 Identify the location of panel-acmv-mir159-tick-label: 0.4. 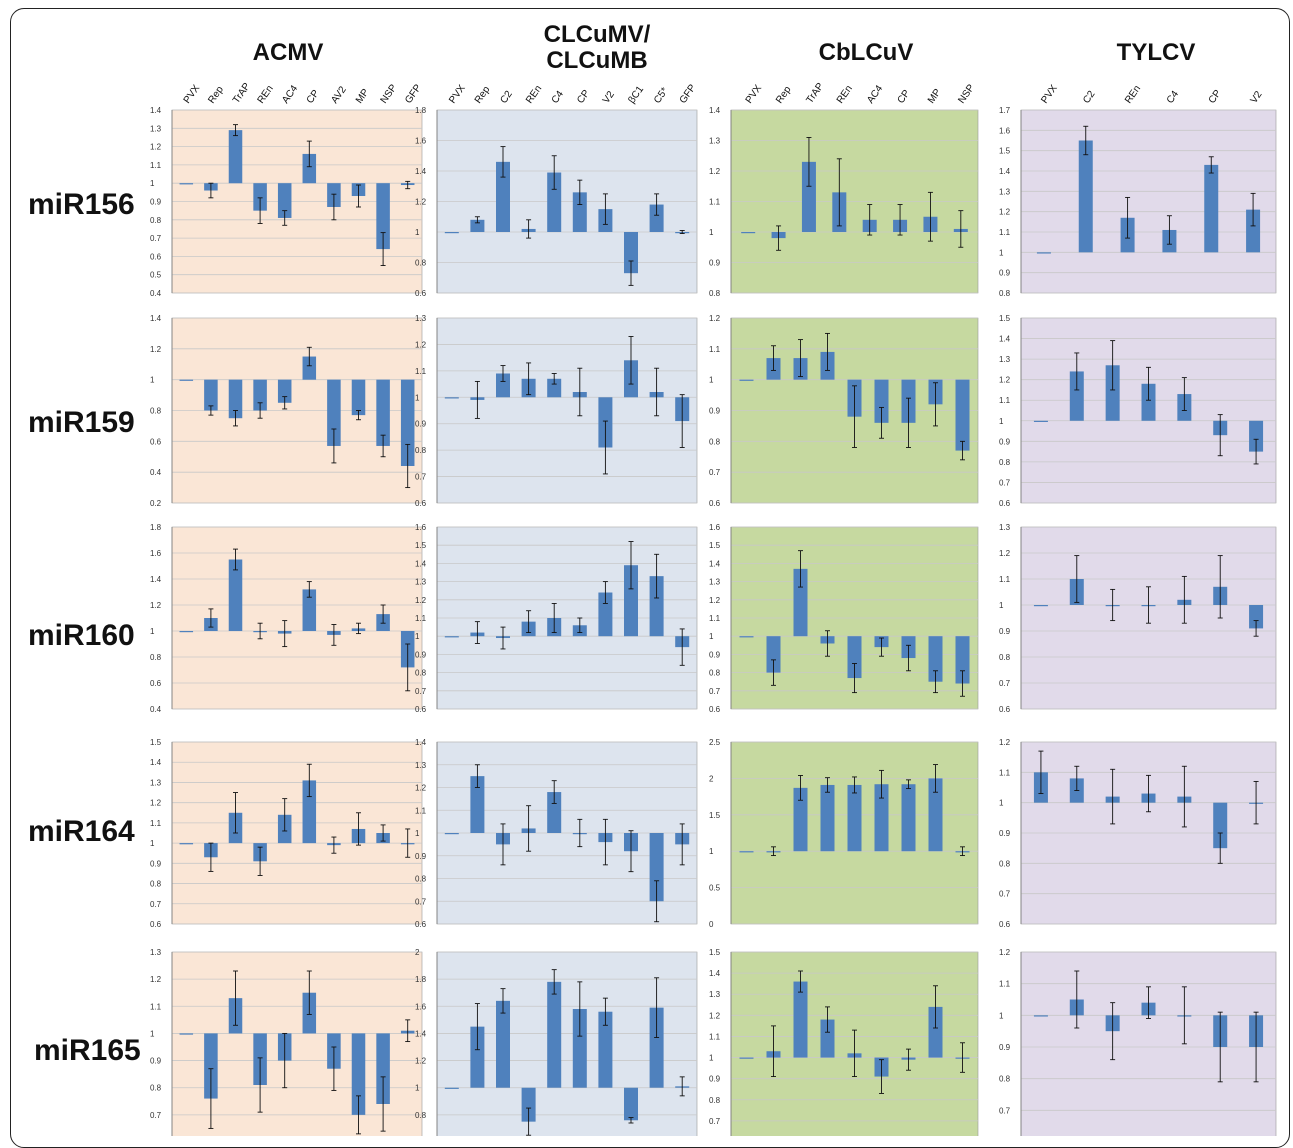
(156, 472).